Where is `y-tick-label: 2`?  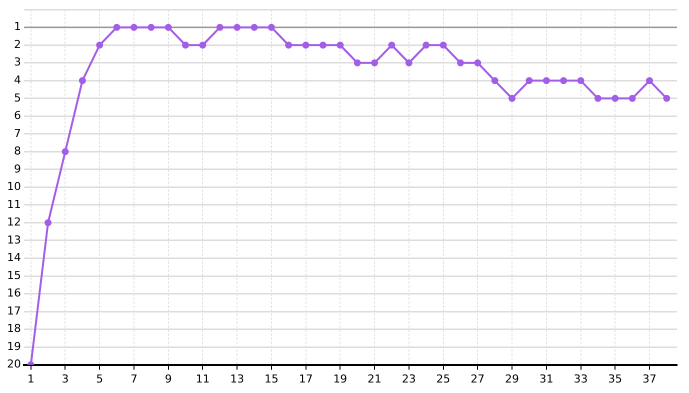 y-tick-label: 2 is located at coordinates (17, 44).